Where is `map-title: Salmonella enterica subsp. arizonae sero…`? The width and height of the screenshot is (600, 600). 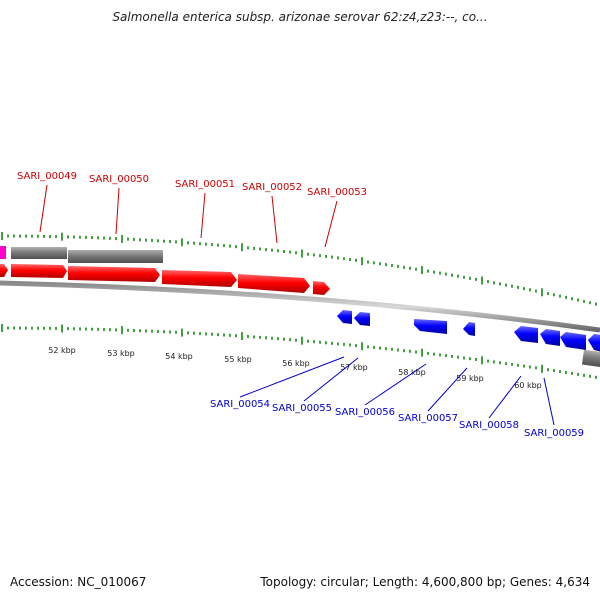
map-title: Salmonella enterica subsp. arizonae sero… is located at coordinates (300, 17).